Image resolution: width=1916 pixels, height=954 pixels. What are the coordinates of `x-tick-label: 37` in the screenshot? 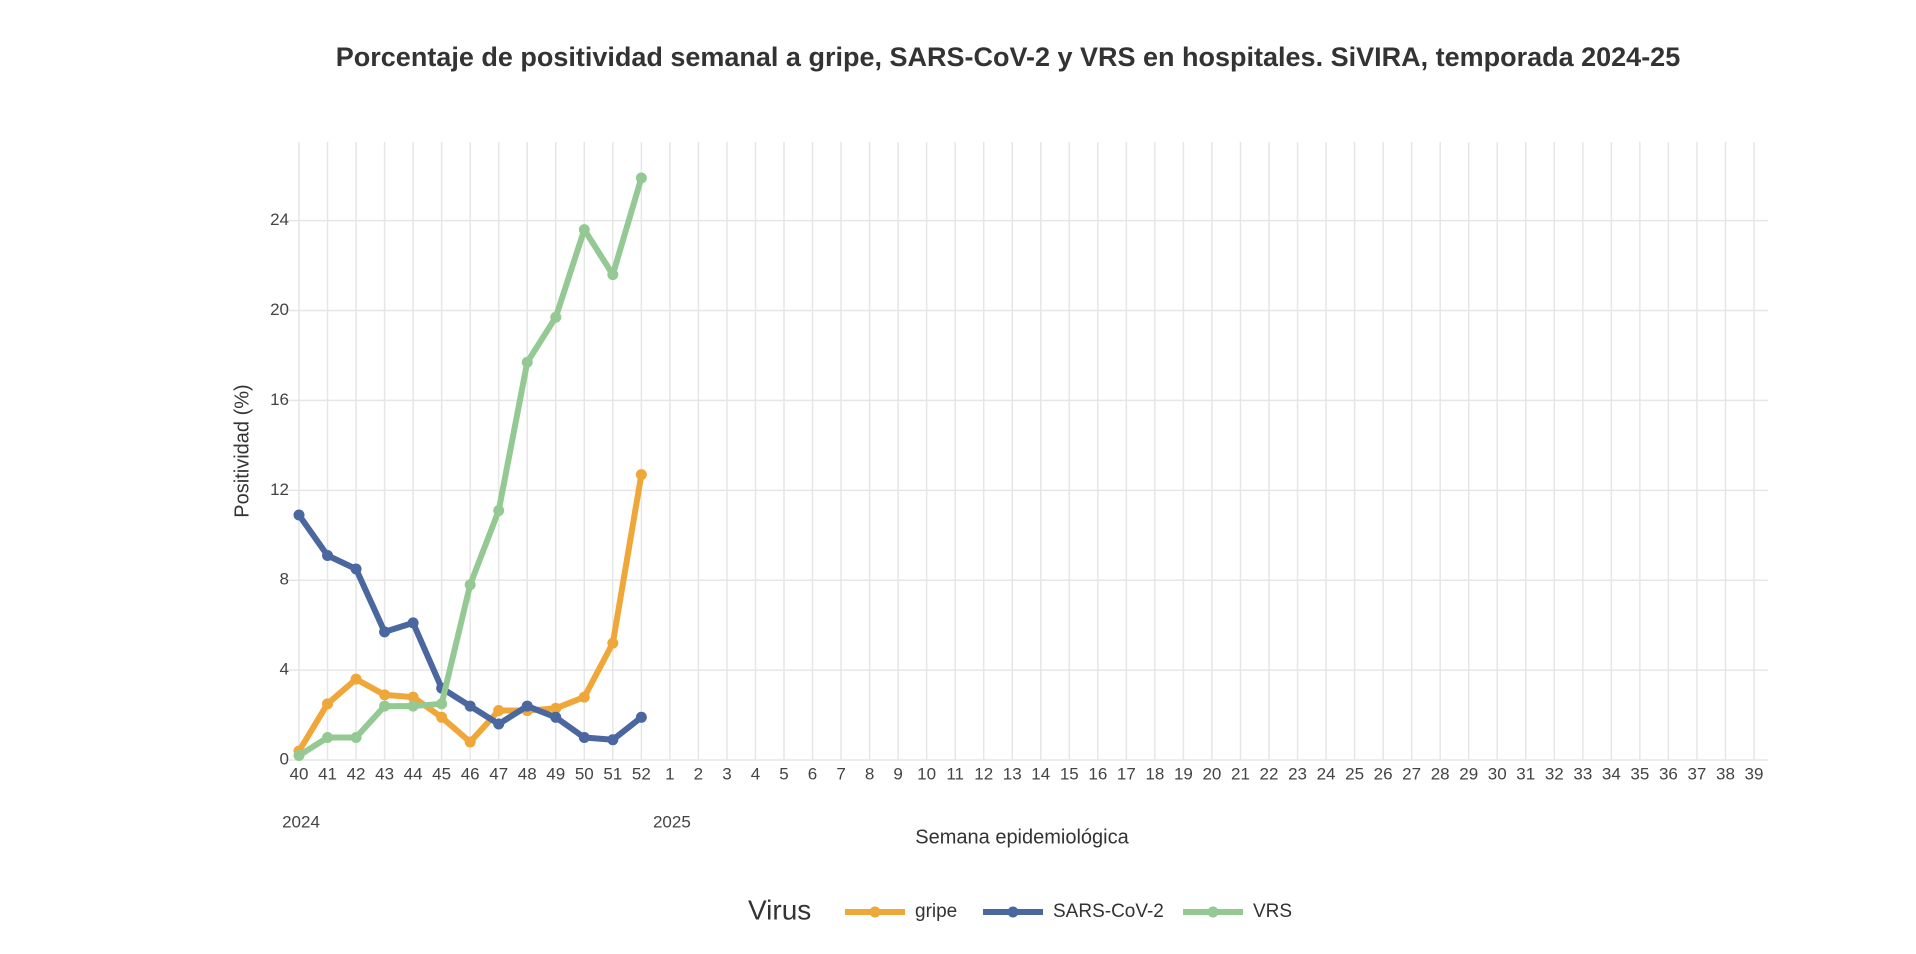 It's located at (1696, 773).